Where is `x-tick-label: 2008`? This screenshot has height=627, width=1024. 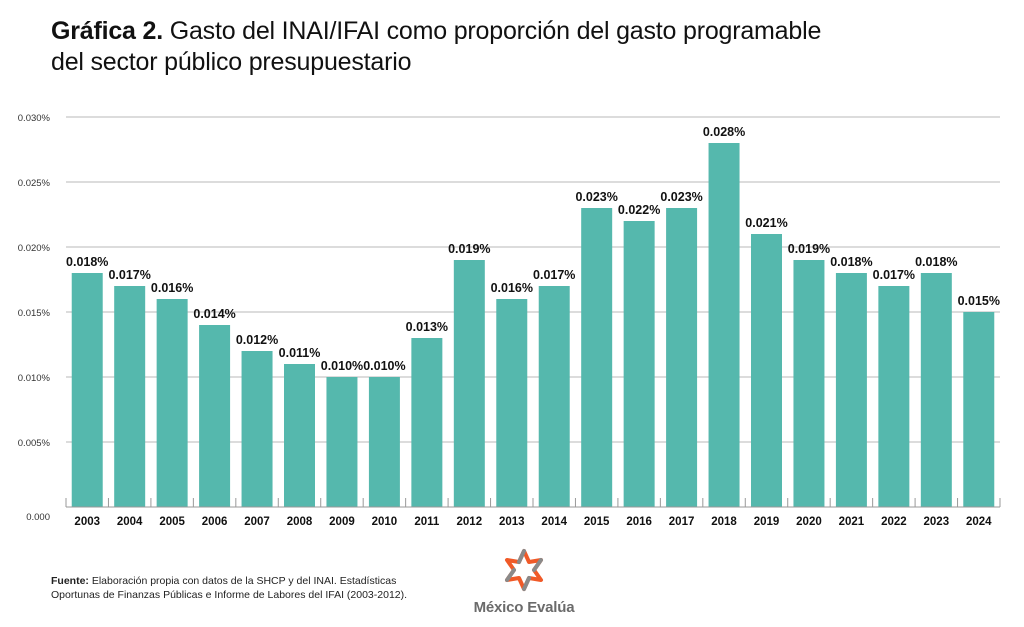
x-tick-label: 2008 is located at coordinates (300, 522).